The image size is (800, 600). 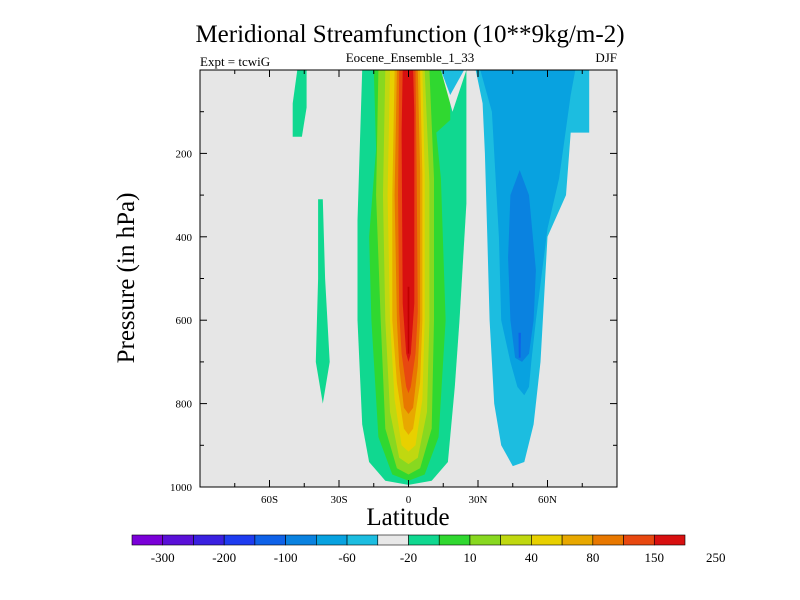 What do you see at coordinates (269, 500) in the screenshot?
I see `x-tick-label-0: 60S` at bounding box center [269, 500].